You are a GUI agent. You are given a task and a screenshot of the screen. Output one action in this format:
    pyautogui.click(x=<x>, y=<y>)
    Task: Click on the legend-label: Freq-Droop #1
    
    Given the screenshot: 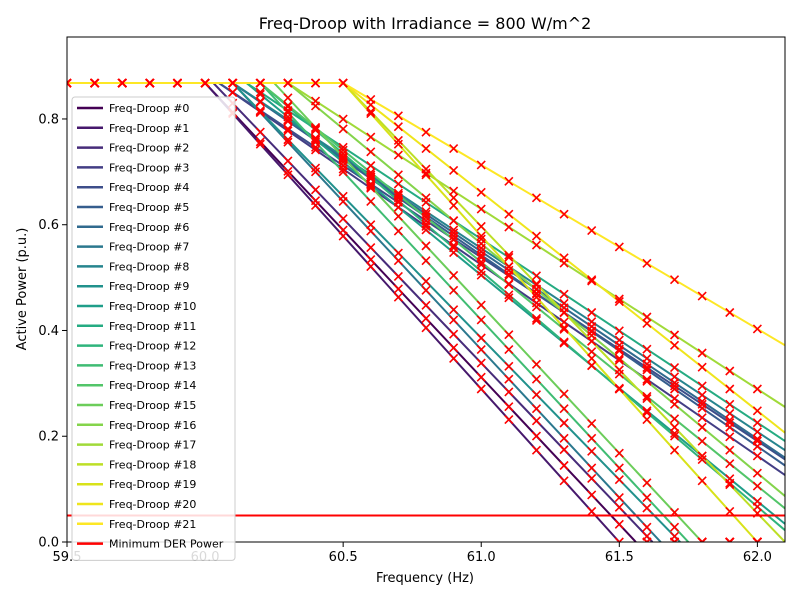 What is the action you would take?
    pyautogui.click(x=149, y=128)
    